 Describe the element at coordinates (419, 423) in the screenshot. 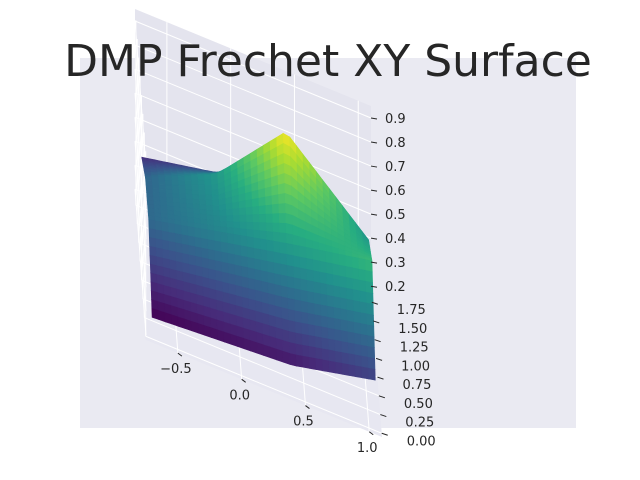

I see `y-tick-label: 0.25` at that location.